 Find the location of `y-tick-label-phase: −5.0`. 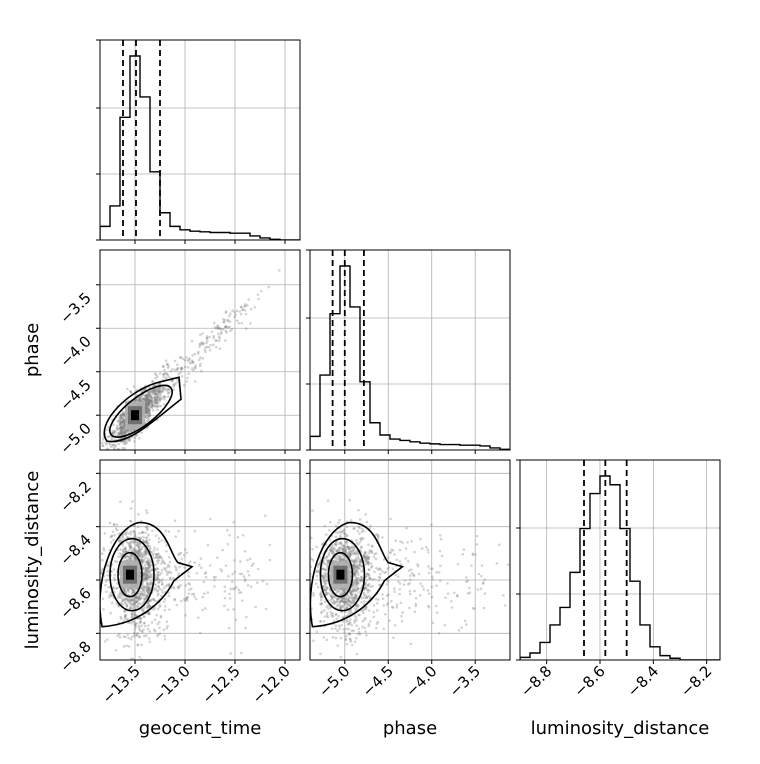

y-tick-label-phase: −5.0 is located at coordinates (75, 438).